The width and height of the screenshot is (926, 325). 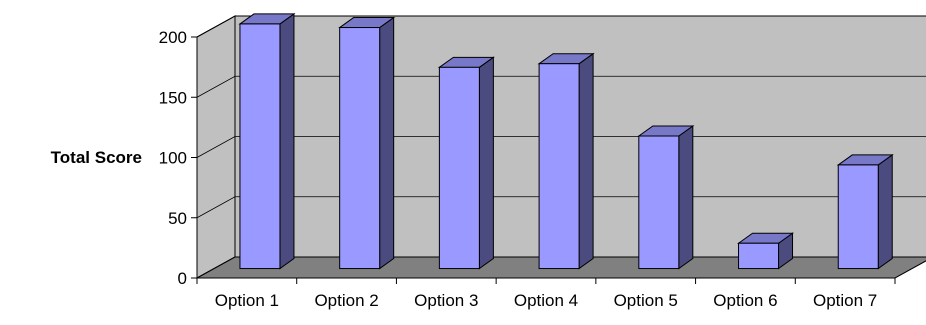 I want to click on y-tick-label: 0, so click(x=182, y=278).